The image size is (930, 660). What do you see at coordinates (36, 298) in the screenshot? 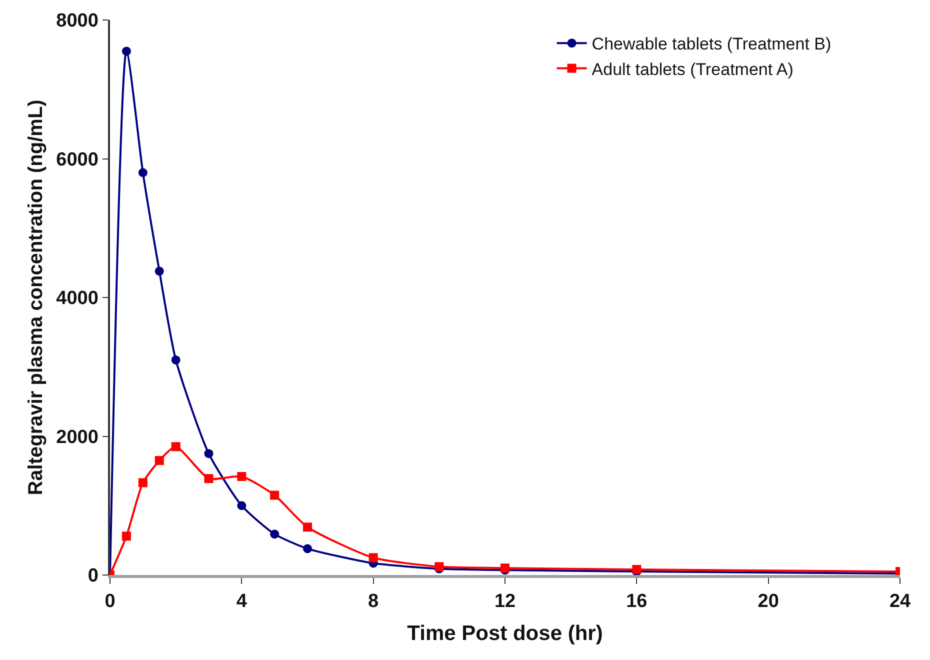
I see `y-axis-title: Raltegravir plasma concentration (ng/mL)` at bounding box center [36, 298].